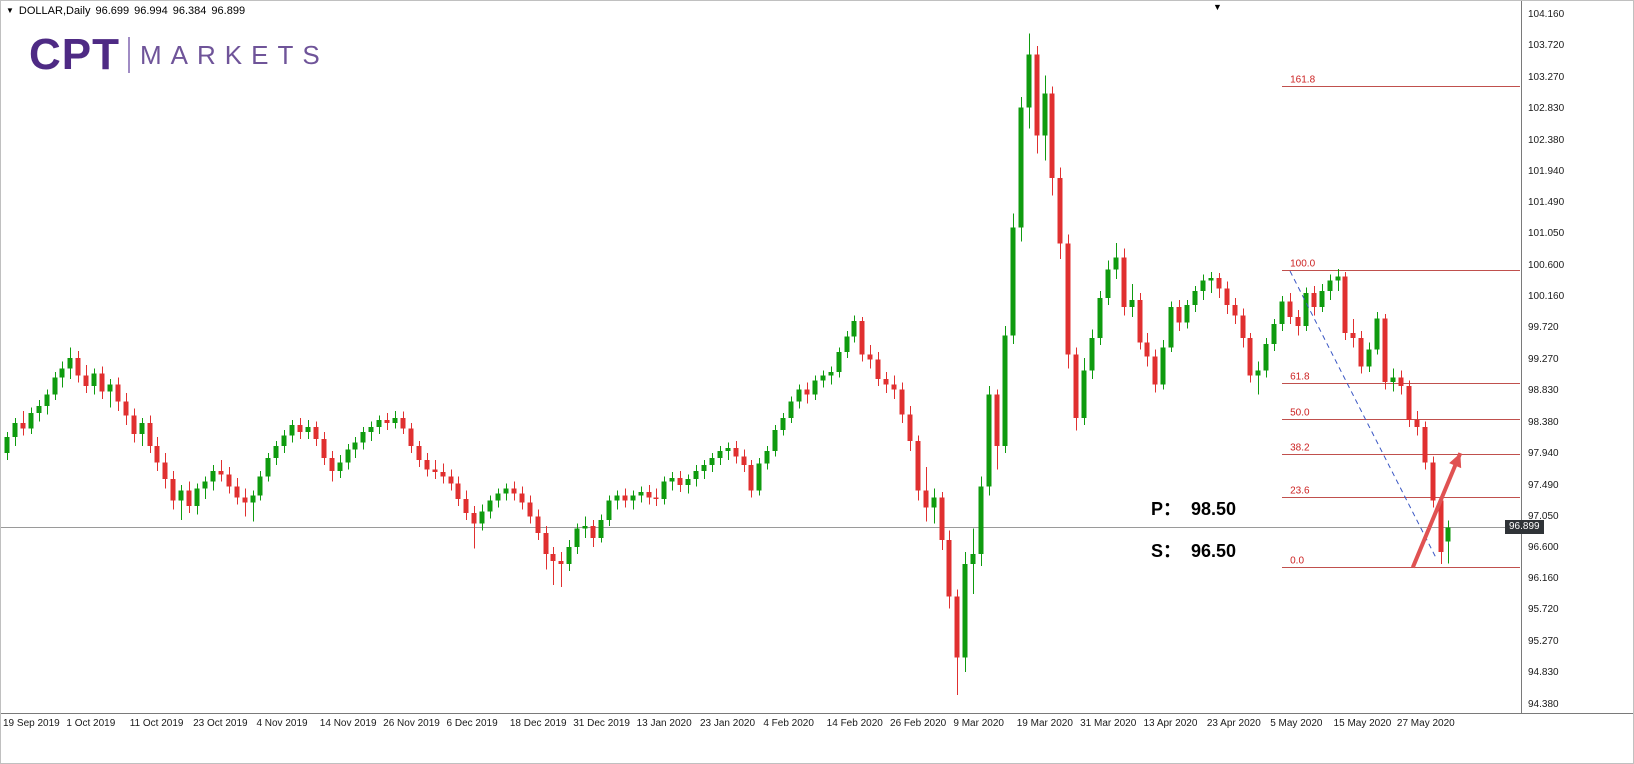 Image resolution: width=1634 pixels, height=764 pixels. What do you see at coordinates (601, 723) in the screenshot?
I see `date-axis-label: 31 Dec 2019` at bounding box center [601, 723].